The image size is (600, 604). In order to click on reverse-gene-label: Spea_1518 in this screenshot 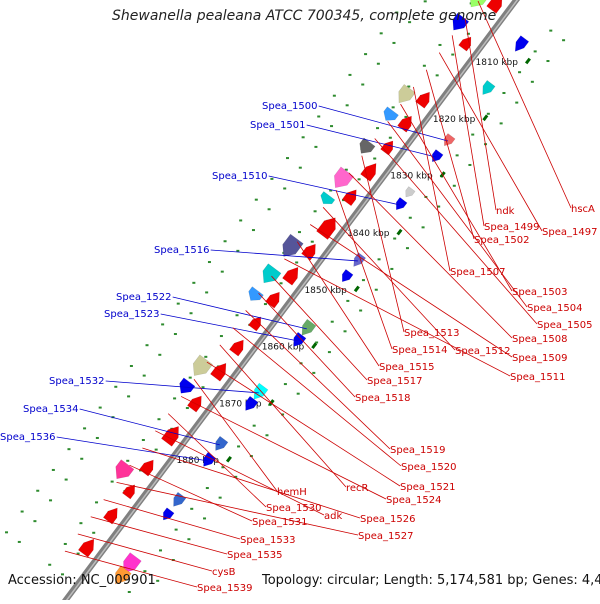, I will do `click(382, 398)`.